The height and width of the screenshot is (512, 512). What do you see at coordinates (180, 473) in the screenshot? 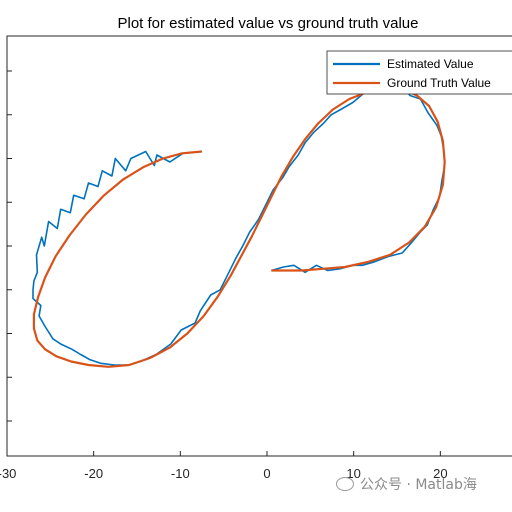
I see `x-tick-label-2: -10` at bounding box center [180, 473].